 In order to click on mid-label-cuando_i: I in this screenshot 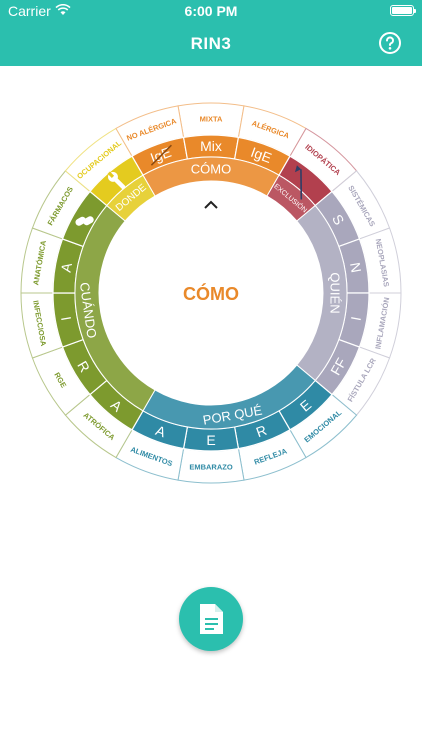, I will do `click(66, 318)`.